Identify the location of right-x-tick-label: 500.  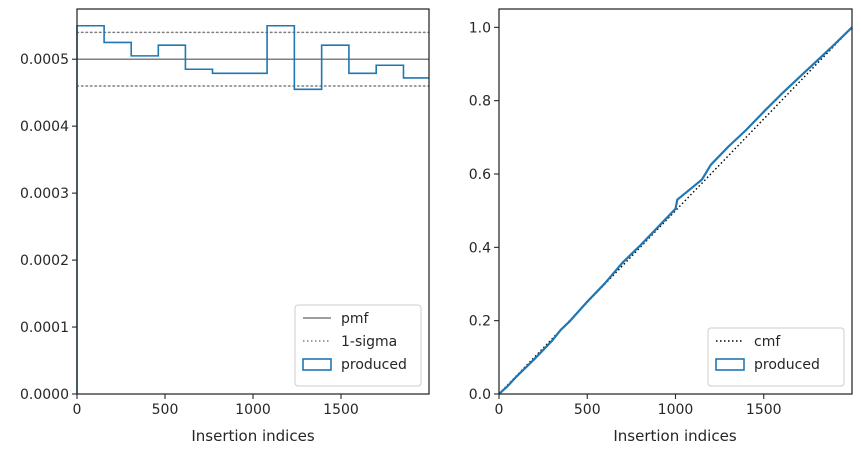
(587, 410).